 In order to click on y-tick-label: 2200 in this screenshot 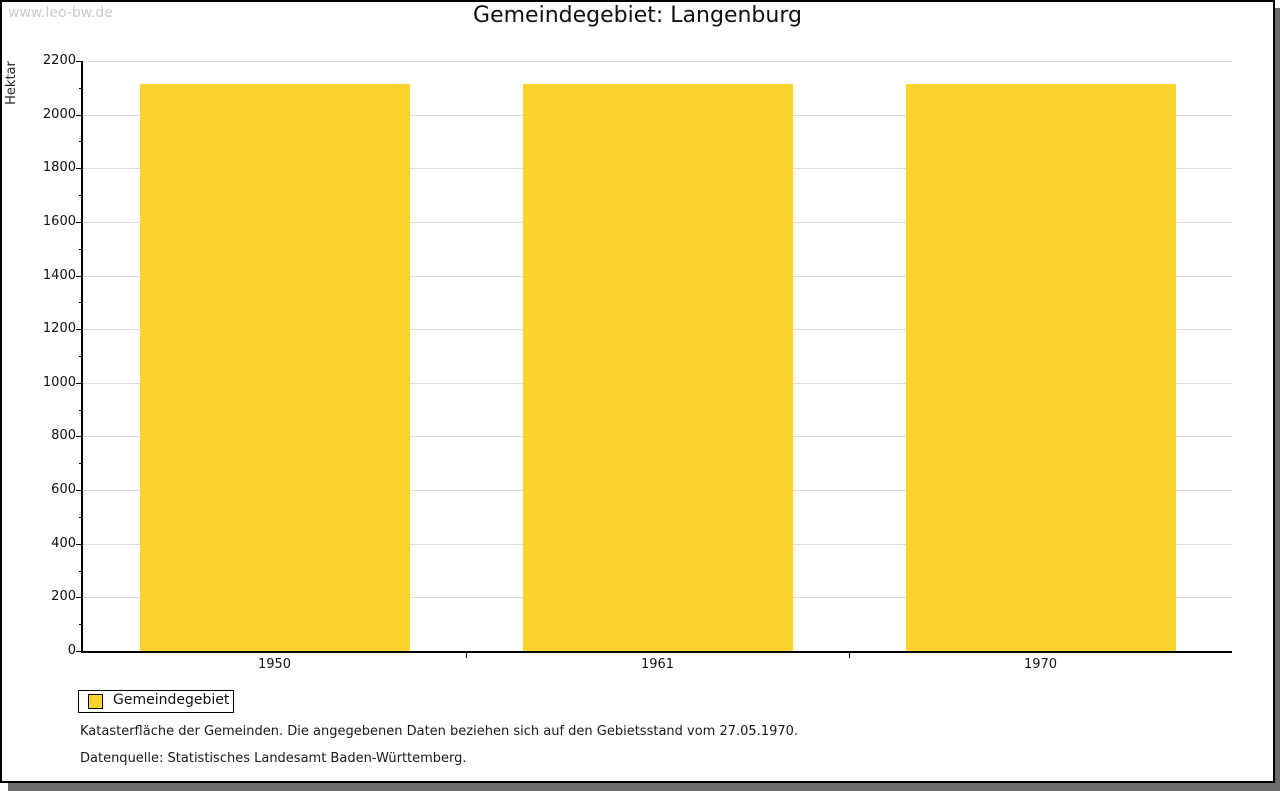, I will do `click(59, 60)`.